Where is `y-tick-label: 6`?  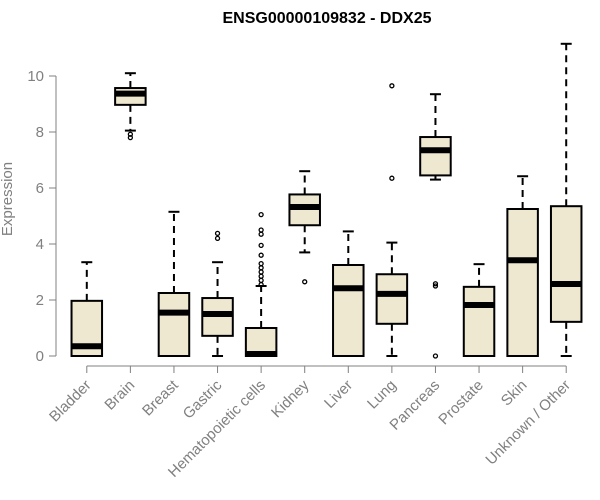 y-tick-label: 6 is located at coordinates (40, 188).